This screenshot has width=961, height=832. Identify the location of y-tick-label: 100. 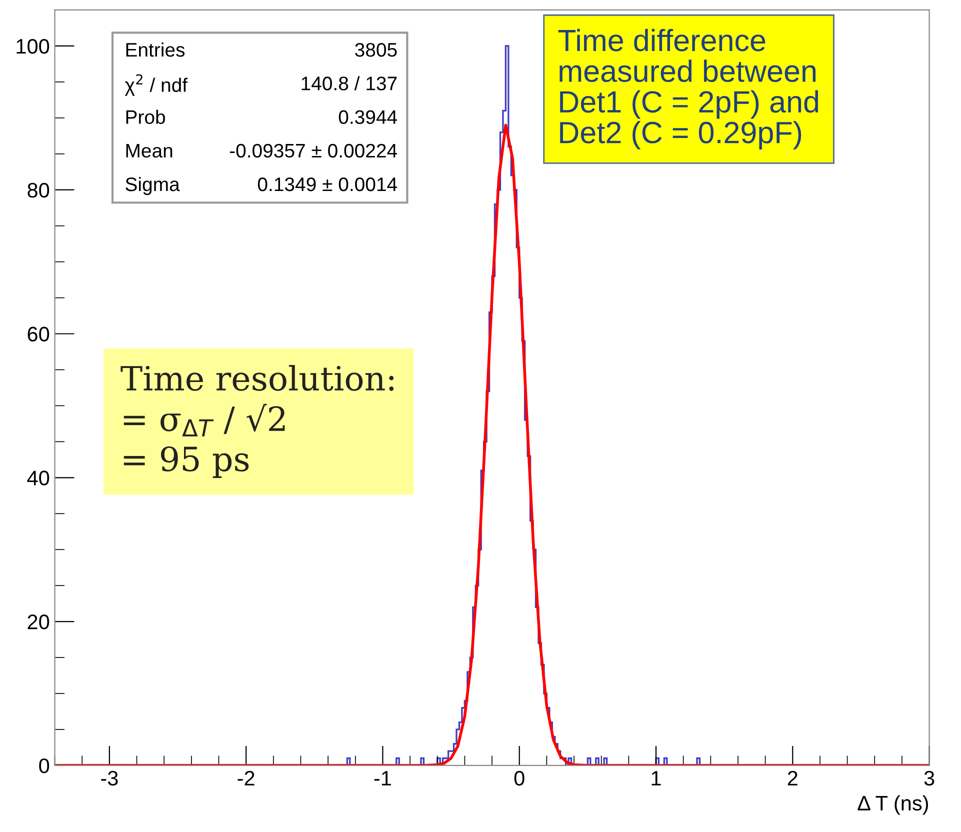
(33, 46).